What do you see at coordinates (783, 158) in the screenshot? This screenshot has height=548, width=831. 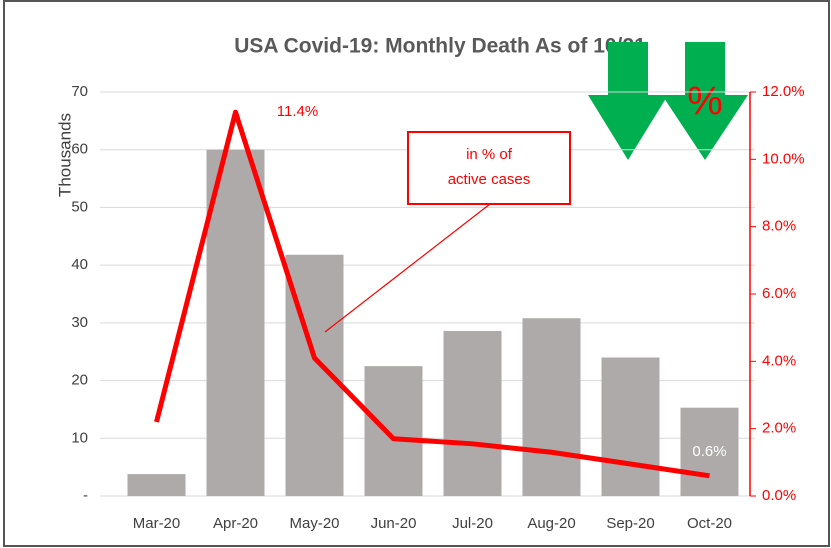 I see `y2-tick-label: 10.0%` at bounding box center [783, 158].